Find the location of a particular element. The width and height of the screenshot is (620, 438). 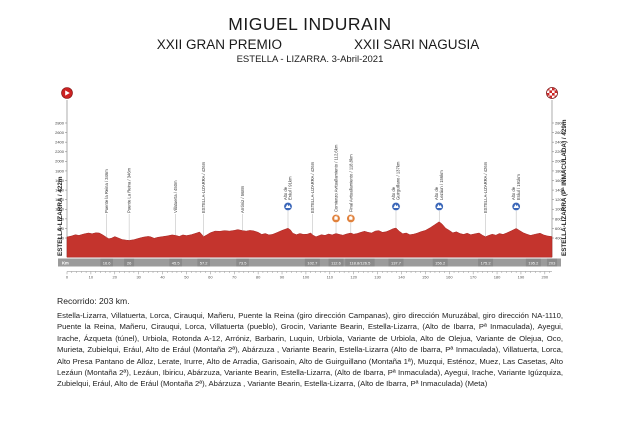

subtitle-gran-premio: XXII GRAN PREMIO is located at coordinates (219, 44).